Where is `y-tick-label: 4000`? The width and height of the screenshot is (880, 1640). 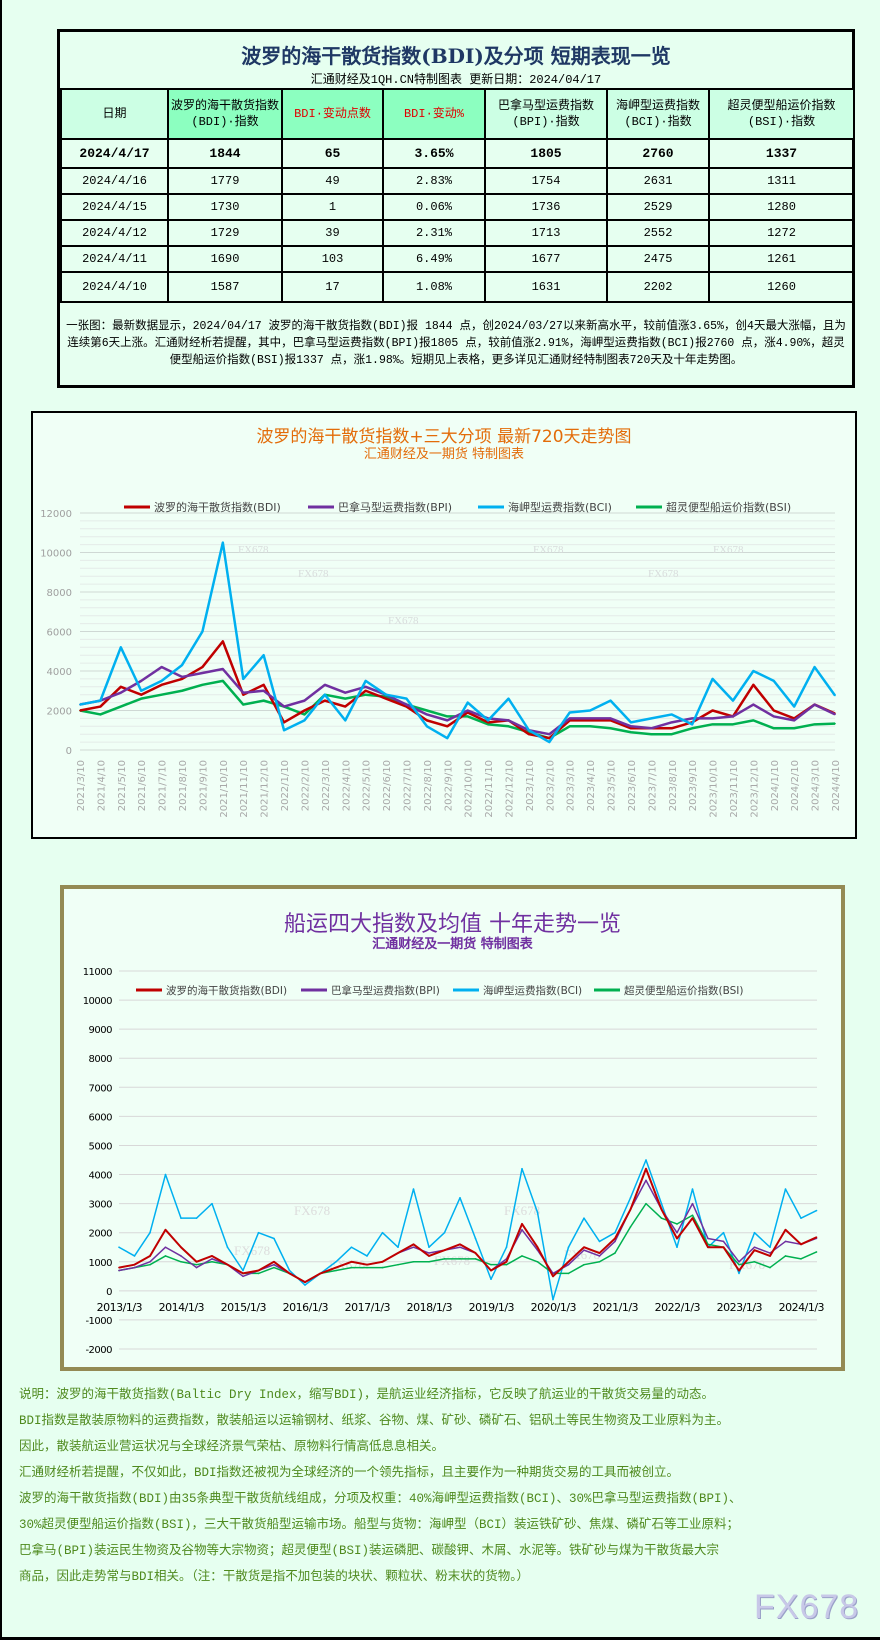
y-tick-label: 4000 is located at coordinates (101, 1176).